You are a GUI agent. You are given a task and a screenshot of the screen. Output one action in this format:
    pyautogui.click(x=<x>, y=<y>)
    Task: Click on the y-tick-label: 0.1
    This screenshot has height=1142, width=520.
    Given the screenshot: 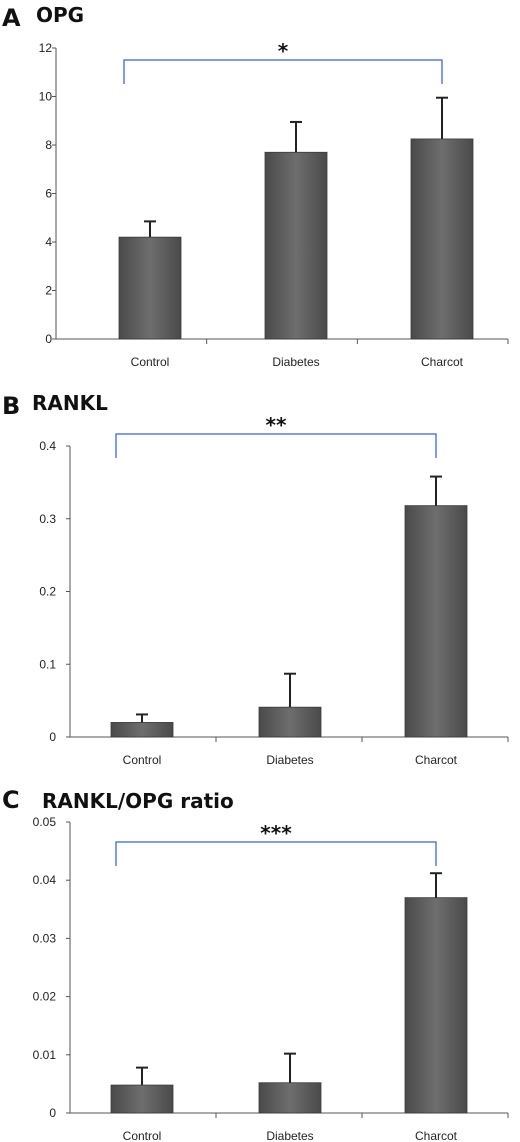 What is the action you would take?
    pyautogui.click(x=47, y=664)
    